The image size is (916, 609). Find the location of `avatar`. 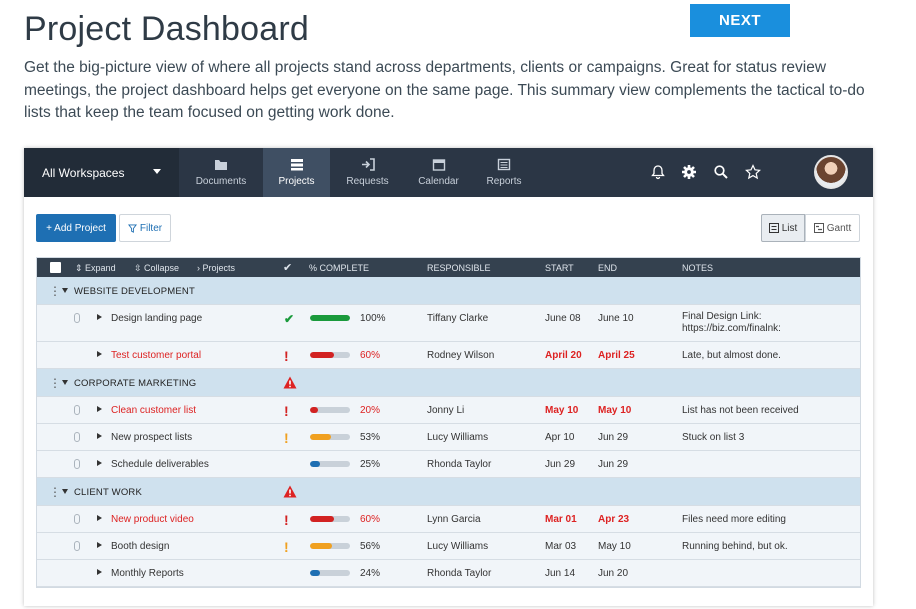

avatar is located at coordinates (831, 172).